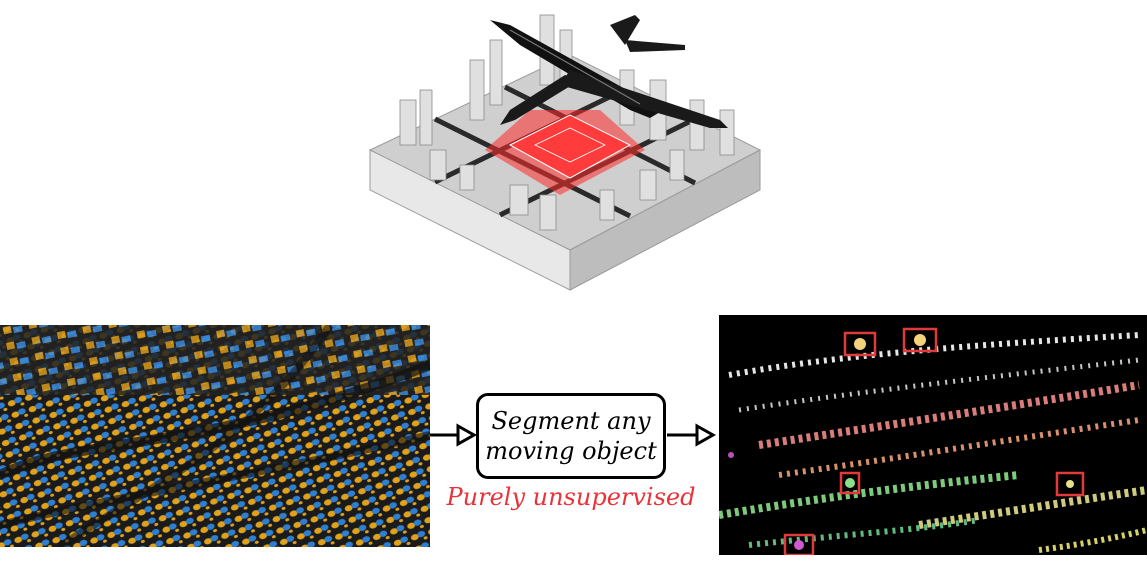  I want to click on arrow-to-process, so click(454, 435).